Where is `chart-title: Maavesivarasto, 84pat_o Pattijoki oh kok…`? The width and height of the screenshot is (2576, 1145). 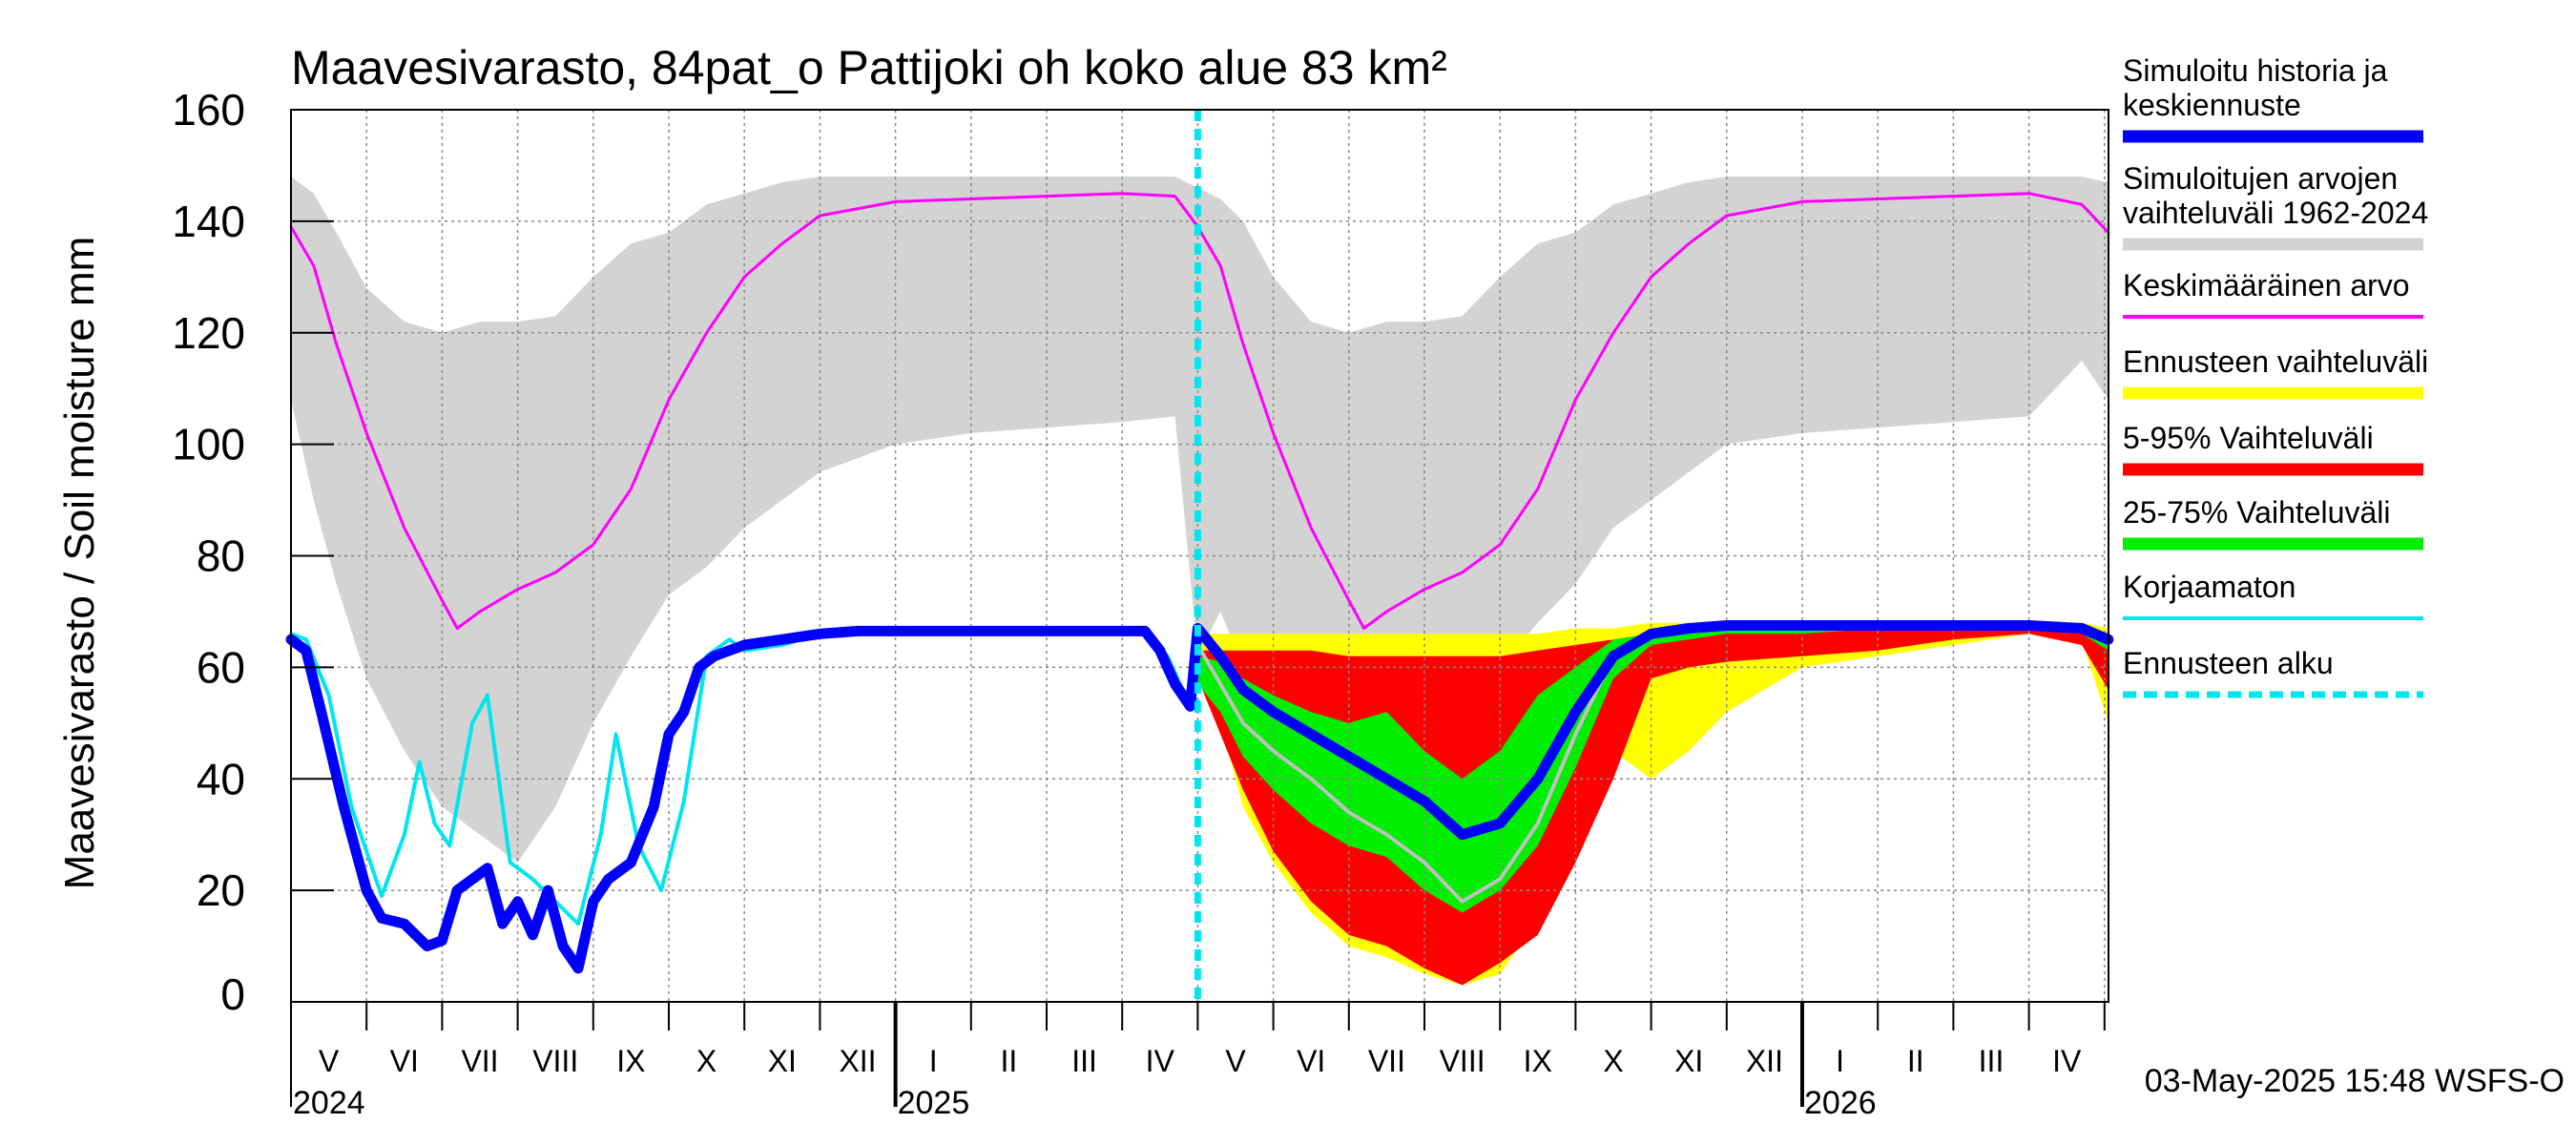 chart-title: Maavesivarasto, 84pat_o Pattijoki oh kok… is located at coordinates (869, 67).